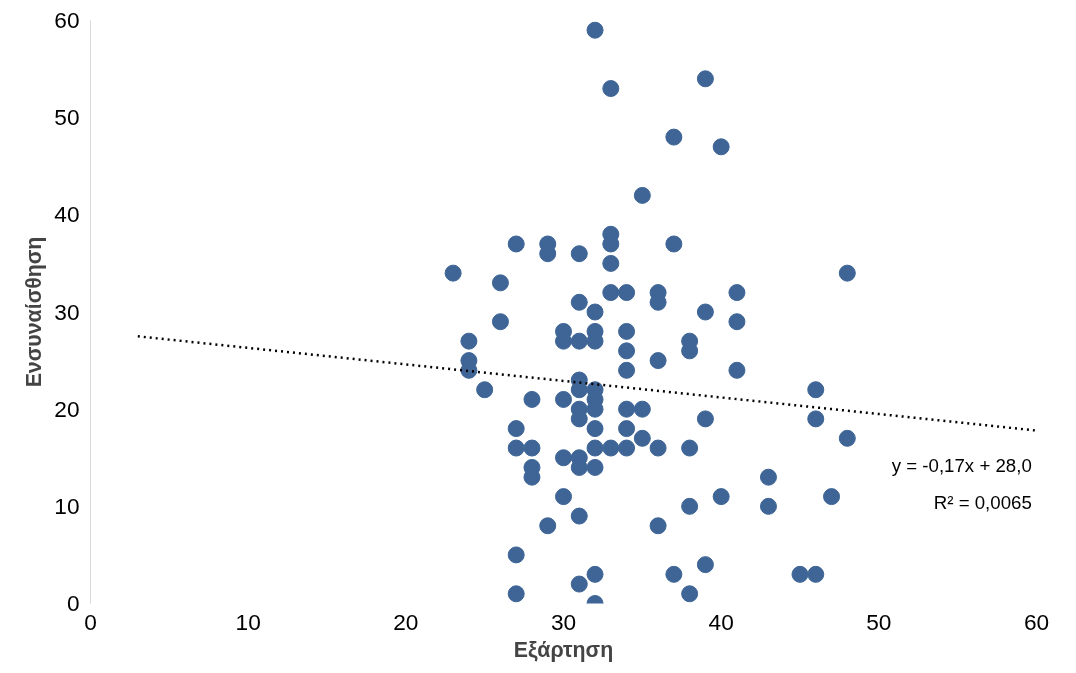  What do you see at coordinates (982, 502) in the screenshot?
I see `annotation: R² = 0,0065` at bounding box center [982, 502].